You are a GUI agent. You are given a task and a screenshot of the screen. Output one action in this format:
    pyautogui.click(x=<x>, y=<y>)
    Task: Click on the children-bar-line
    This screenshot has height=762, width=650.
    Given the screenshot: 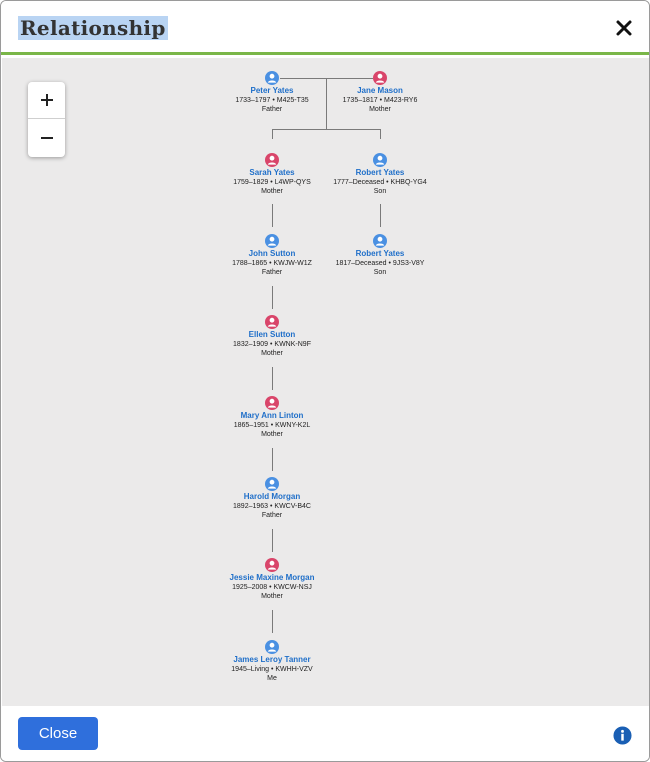 What is the action you would take?
    pyautogui.click(x=326, y=129)
    